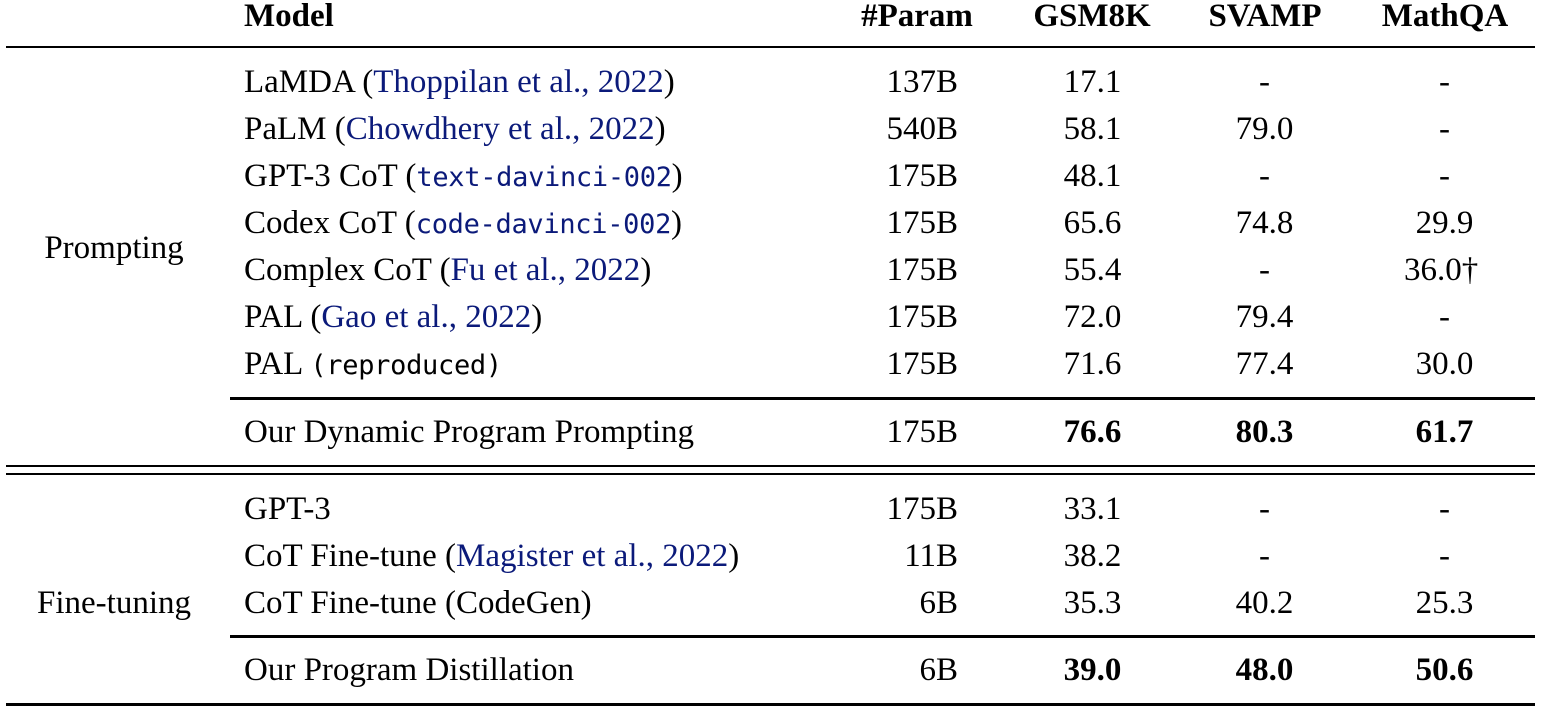  Describe the element at coordinates (1092, 432) in the screenshot. I see `gsm8k-cell: 76.6` at that location.